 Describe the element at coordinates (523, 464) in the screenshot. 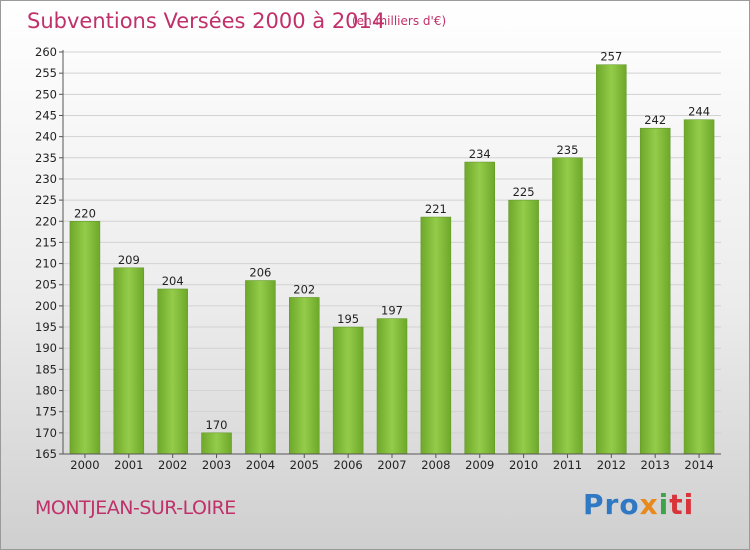

I see `x-tick-label: 2010` at that location.